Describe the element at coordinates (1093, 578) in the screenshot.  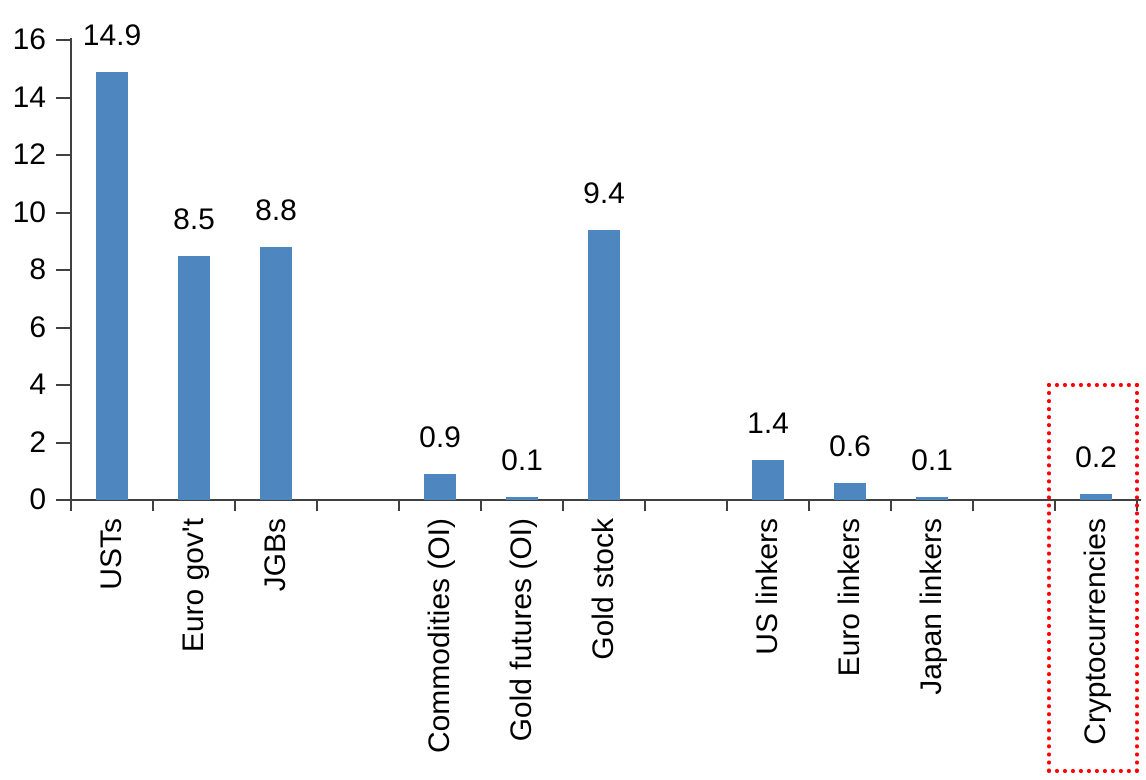
I see `highlight-dotted-box` at that location.